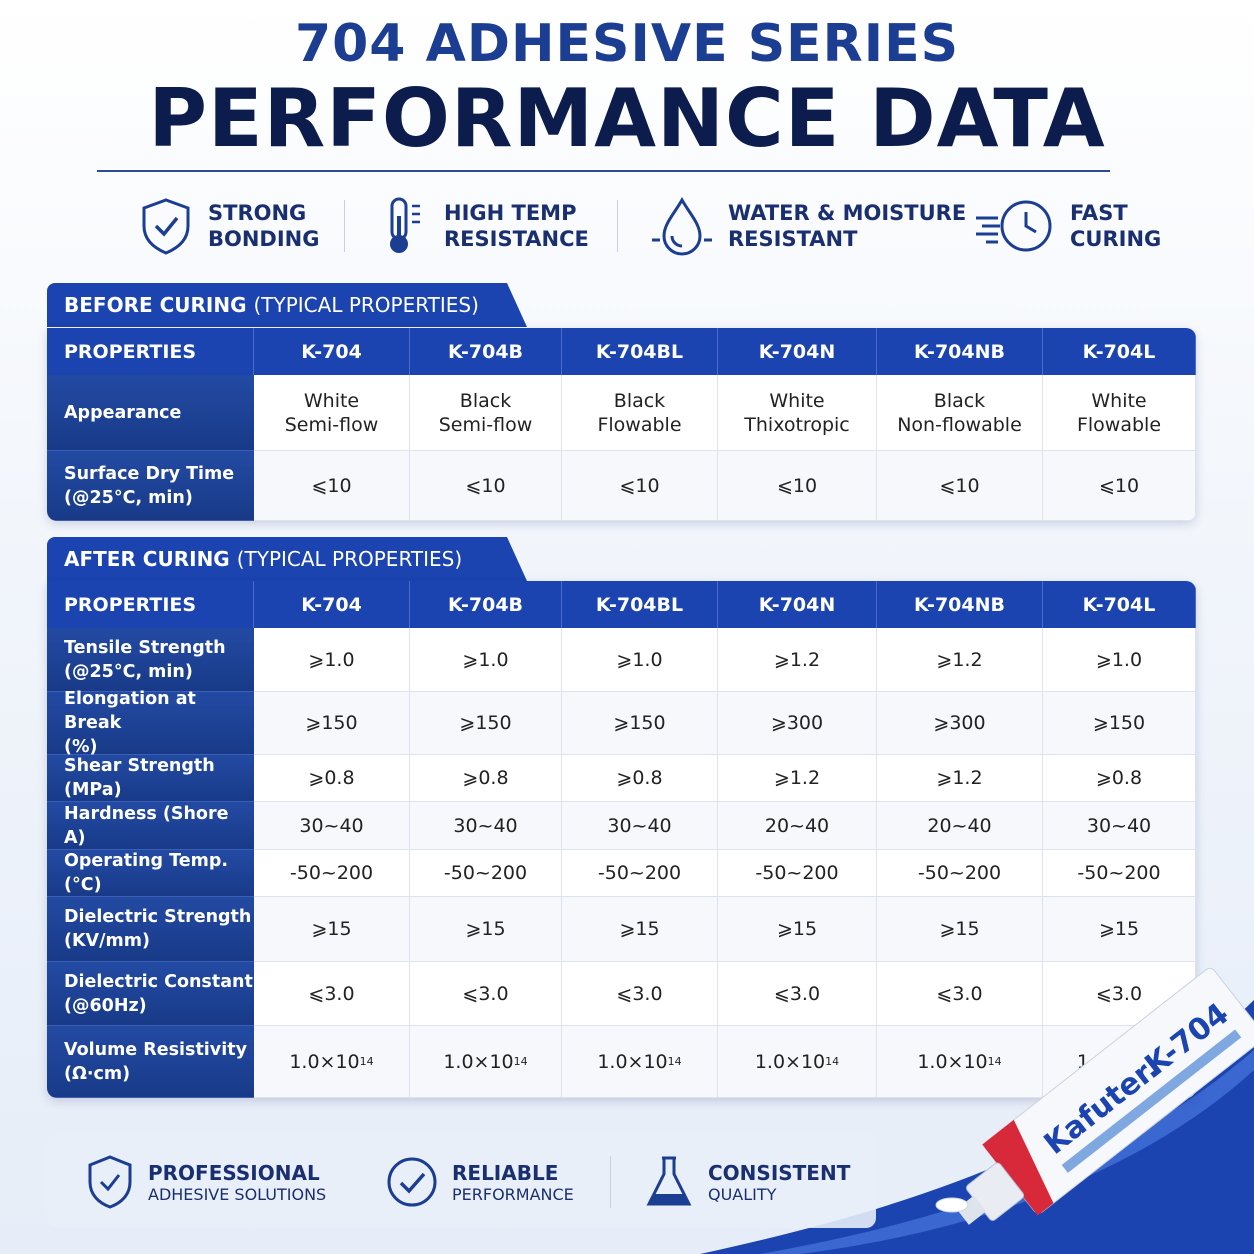  What do you see at coordinates (510, 213) in the screenshot?
I see `line: HIGH TEMP` at bounding box center [510, 213].